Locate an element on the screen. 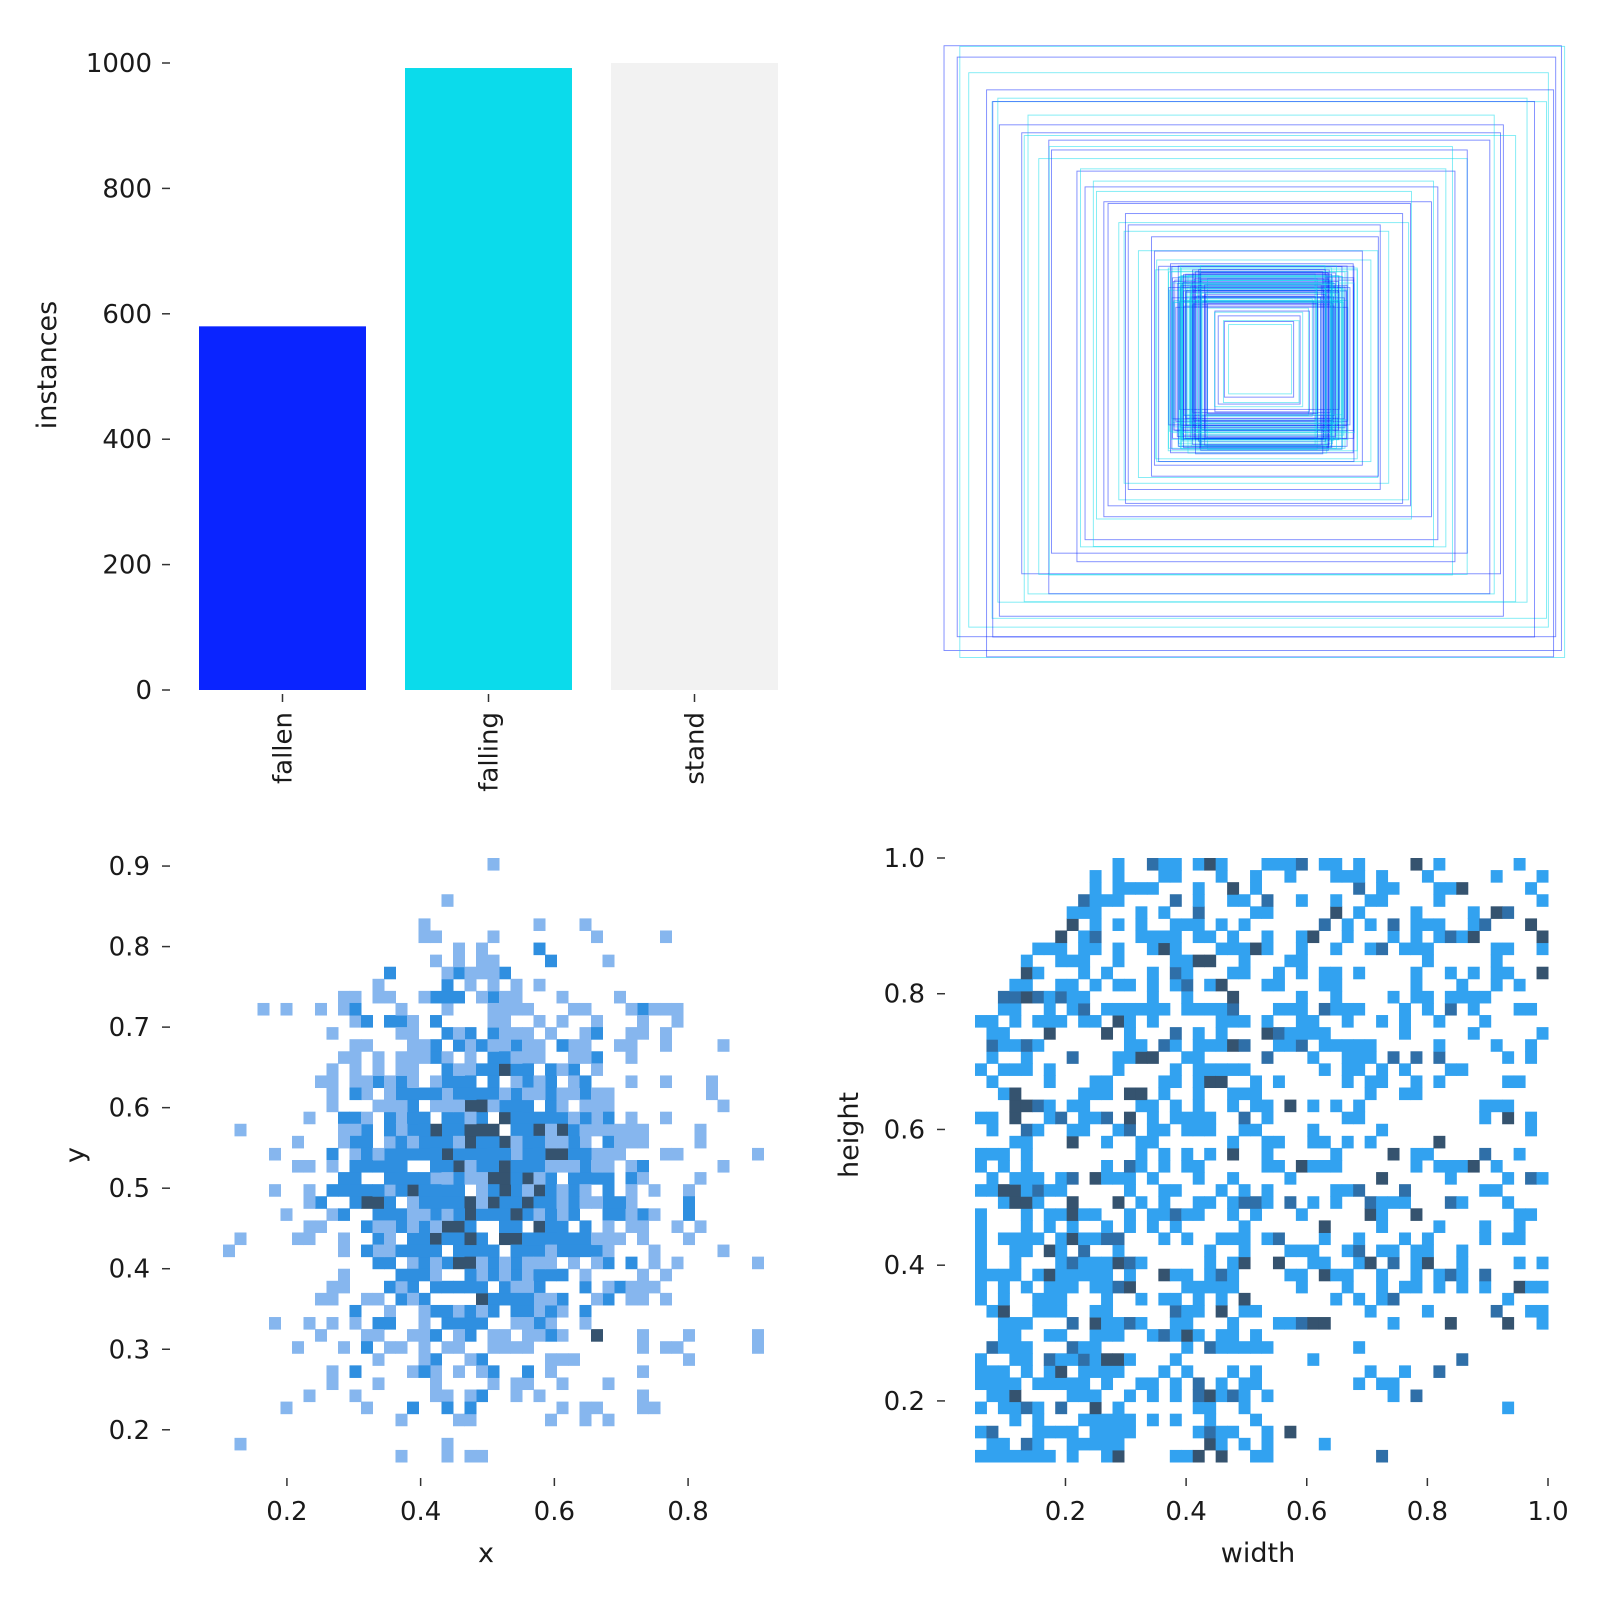  y-tick-label: 0.6 is located at coordinates (129, 1109).